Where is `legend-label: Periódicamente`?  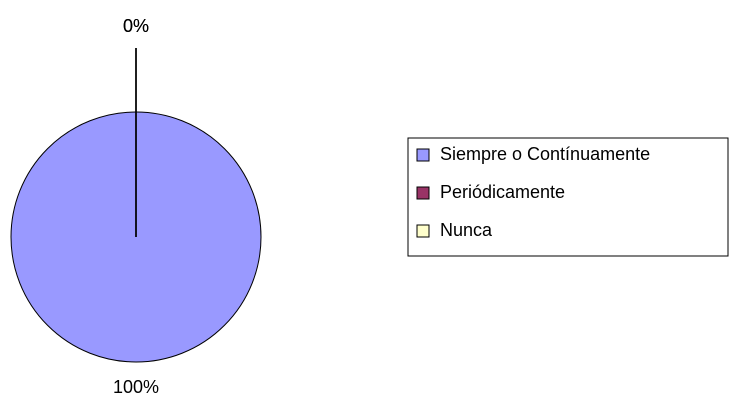
legend-label: Periódicamente is located at coordinates (502, 192).